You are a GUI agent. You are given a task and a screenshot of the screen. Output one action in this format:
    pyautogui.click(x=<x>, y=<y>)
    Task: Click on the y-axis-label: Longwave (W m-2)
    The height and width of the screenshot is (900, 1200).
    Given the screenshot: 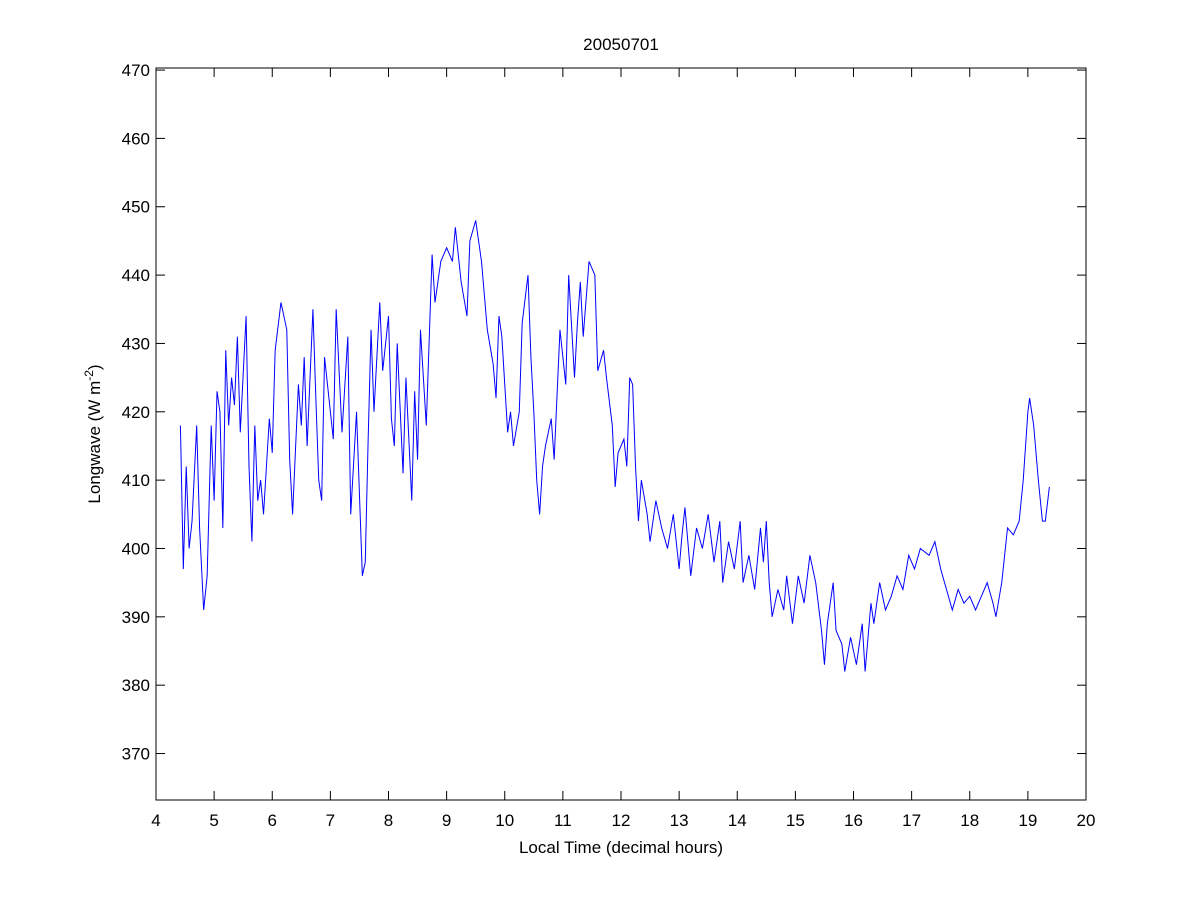 What is the action you would take?
    pyautogui.click(x=93, y=433)
    